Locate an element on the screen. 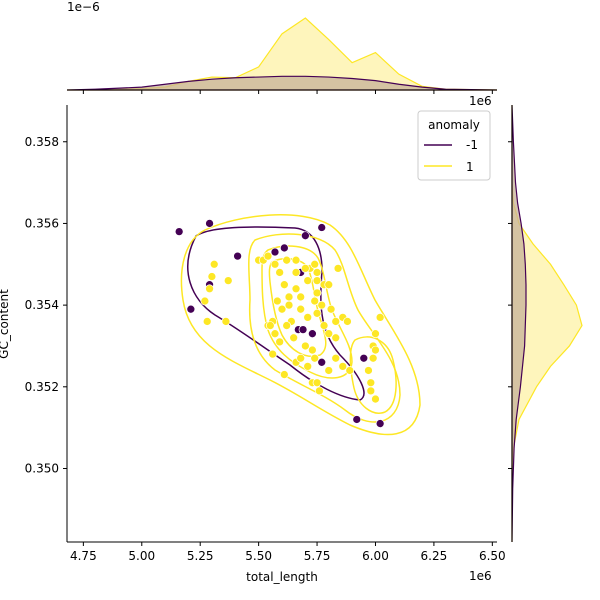 The width and height of the screenshot is (600, 600). y-axis-title: GC_content is located at coordinates (5, 324).